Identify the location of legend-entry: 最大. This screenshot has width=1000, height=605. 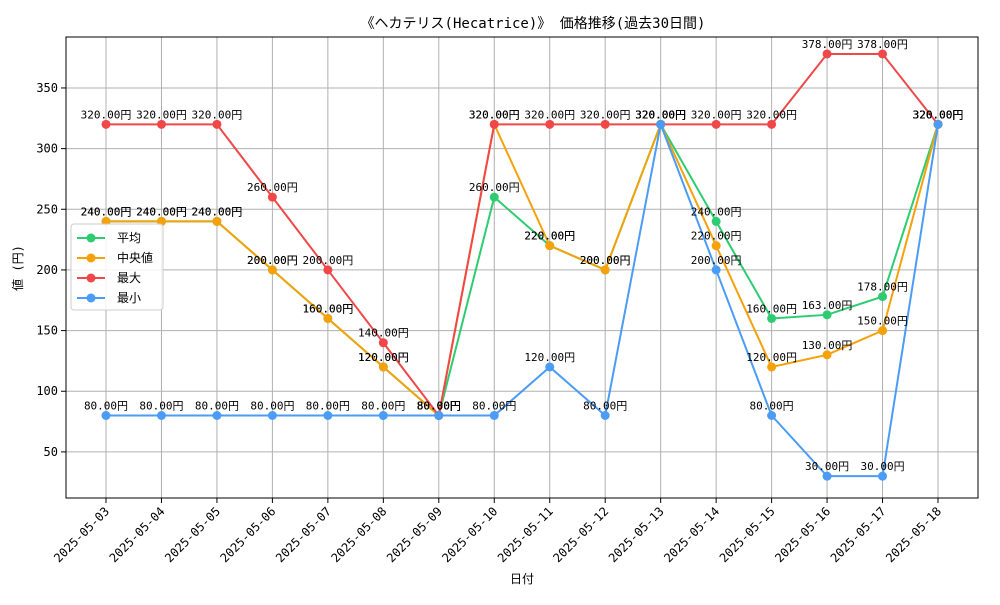
(129, 278).